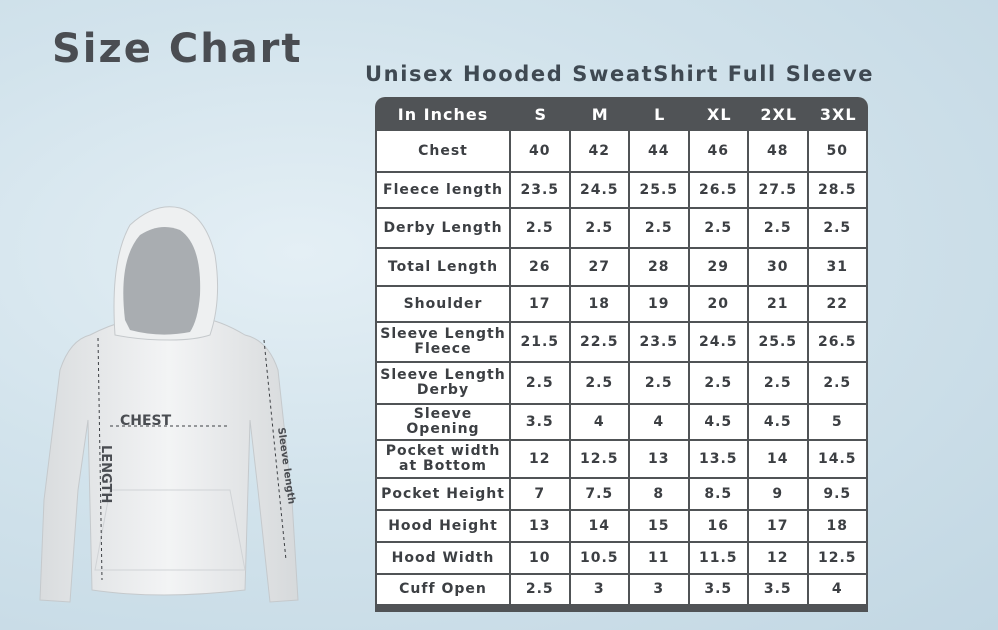  Describe the element at coordinates (443, 342) in the screenshot. I see `measurement-label: Sleeve Length Fleece` at that location.